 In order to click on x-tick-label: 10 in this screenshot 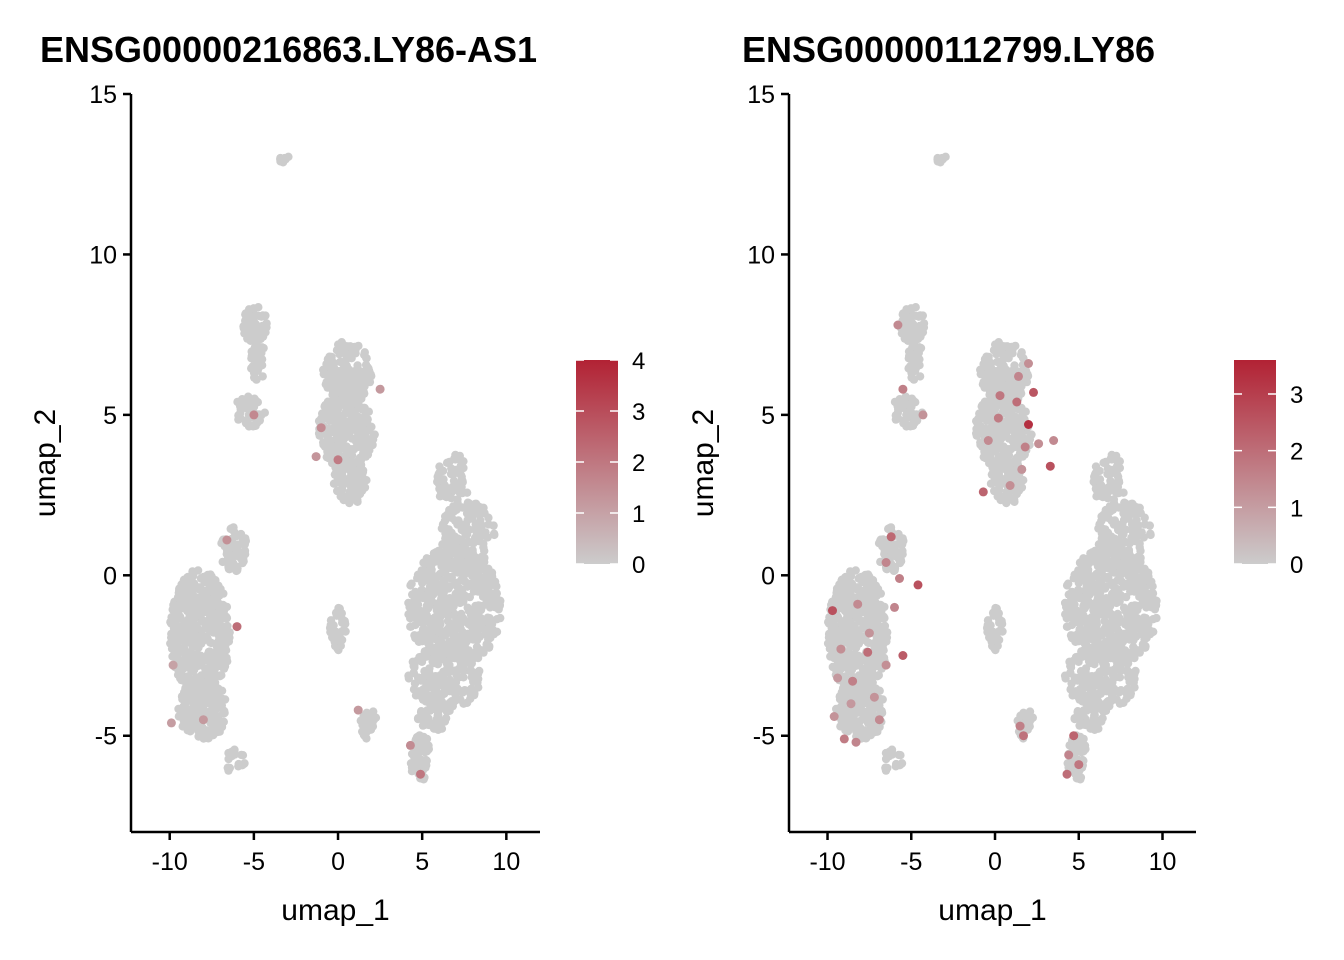, I will do `click(506, 862)`.